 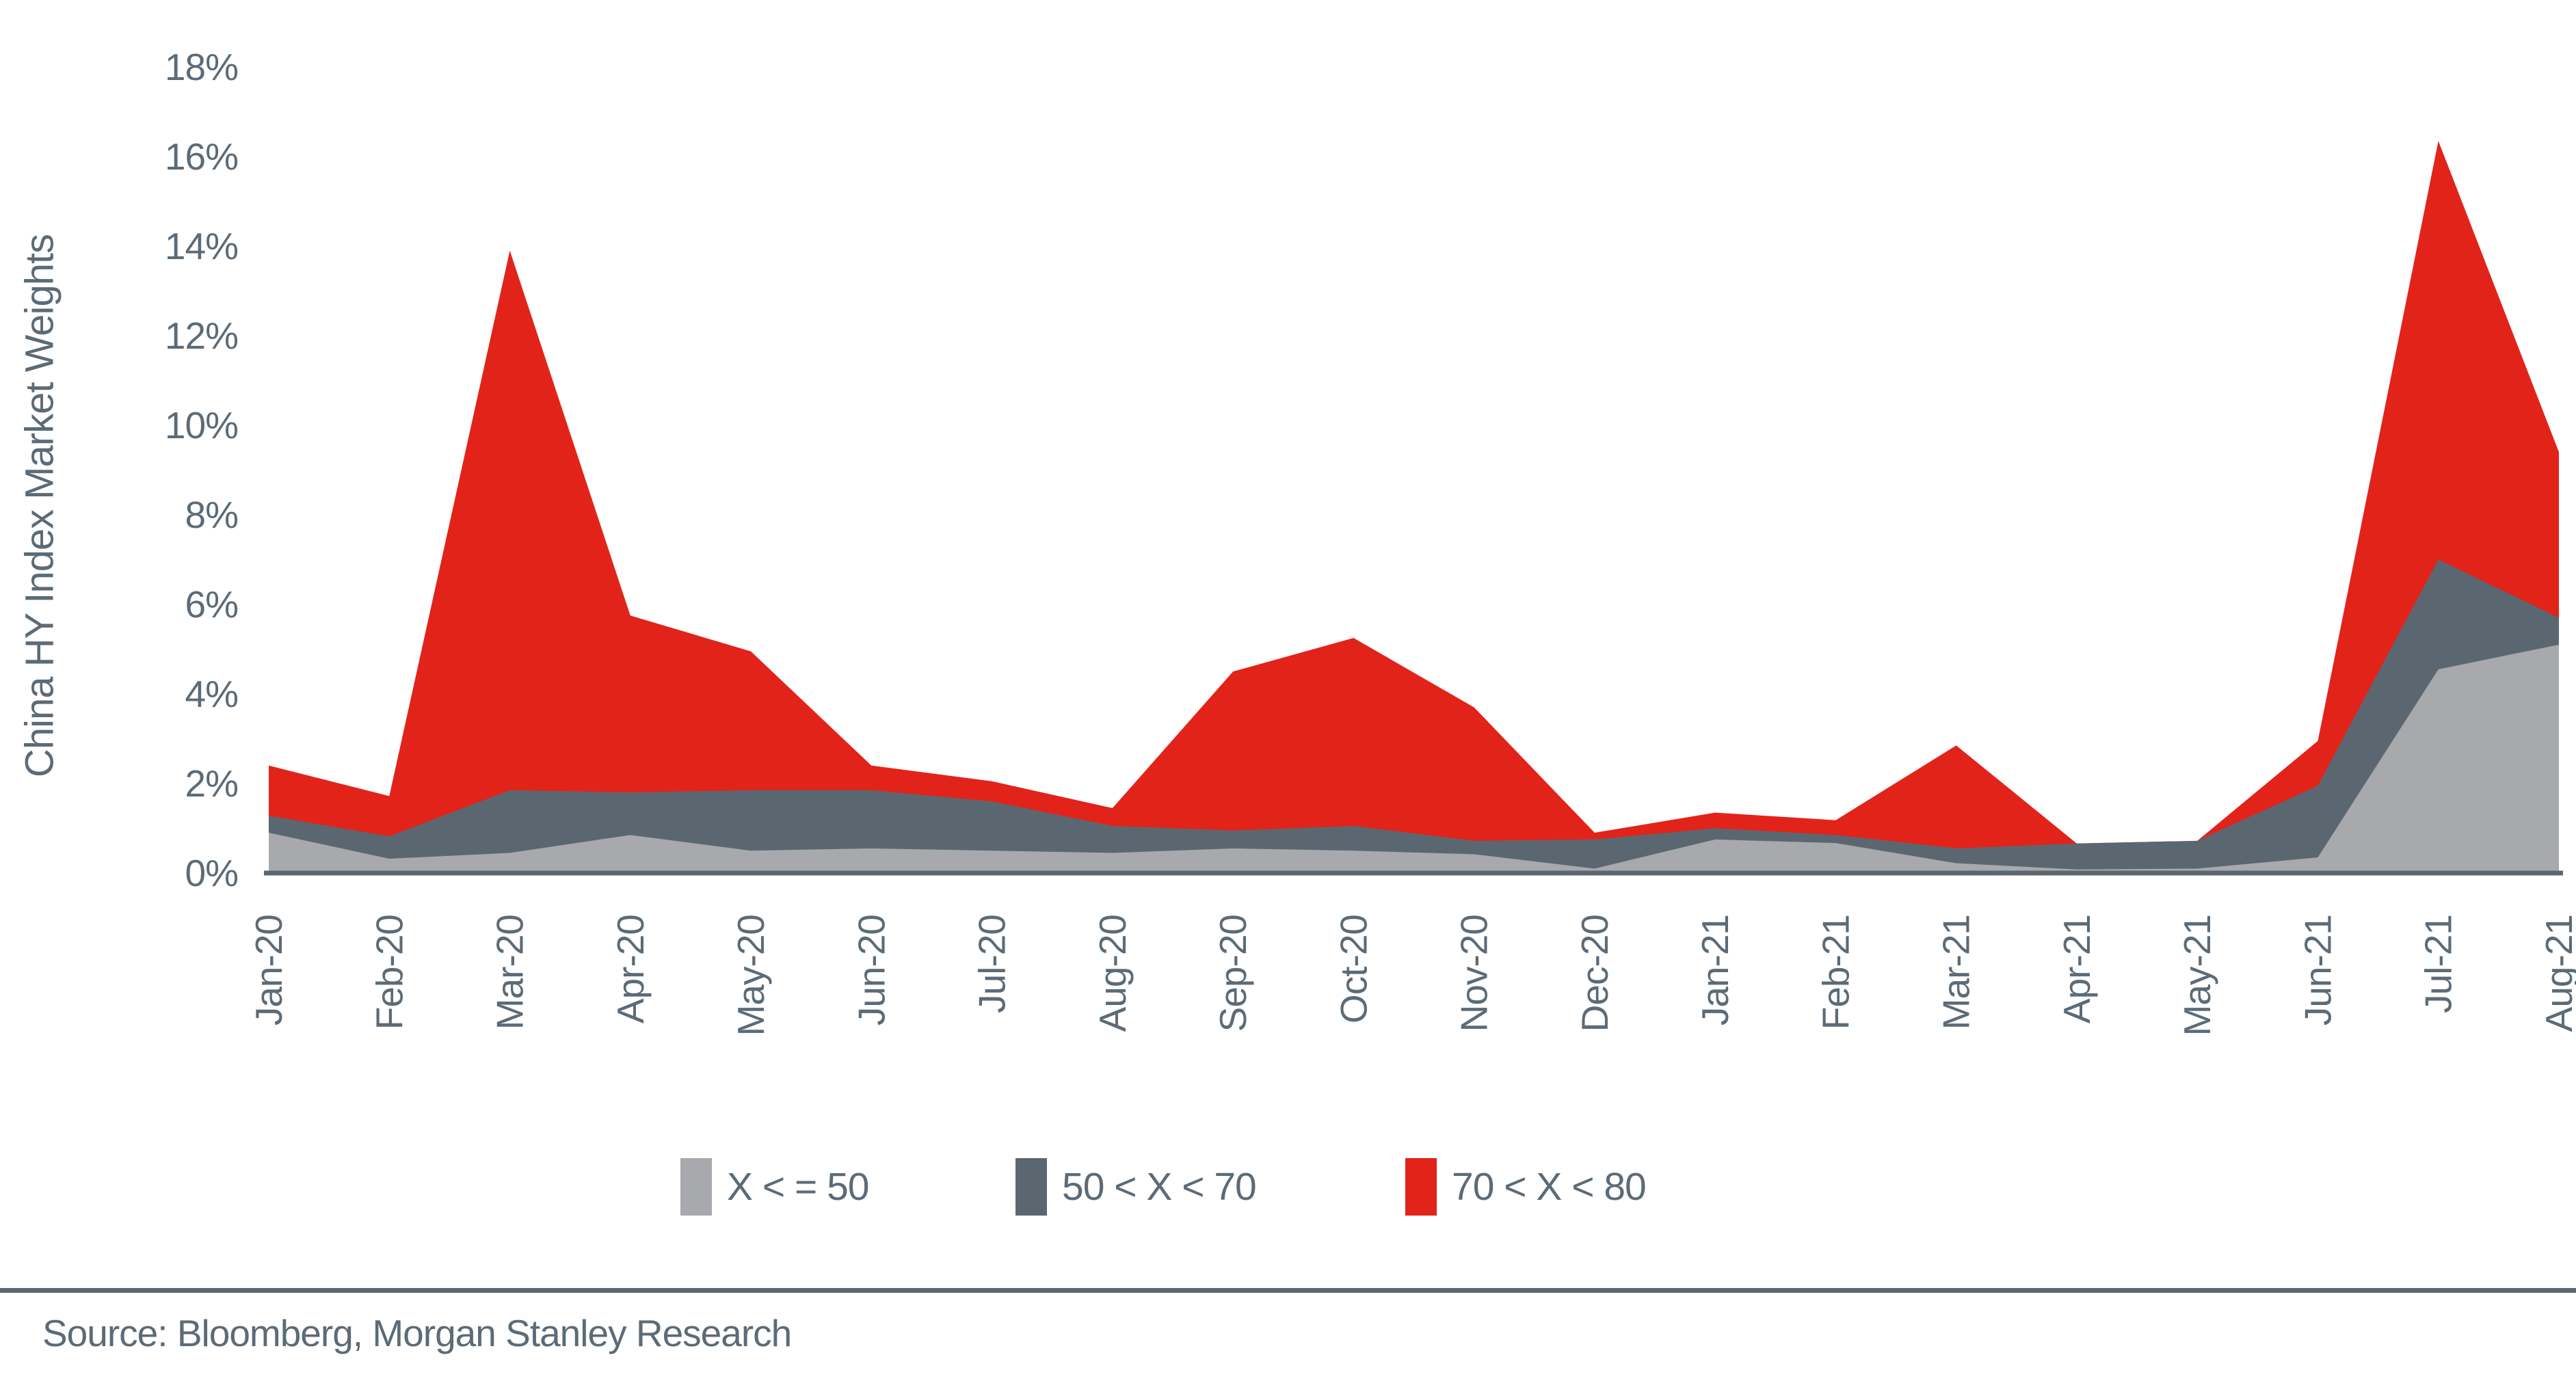 I want to click on y-tick-label-4pct: 4%, so click(x=212, y=694).